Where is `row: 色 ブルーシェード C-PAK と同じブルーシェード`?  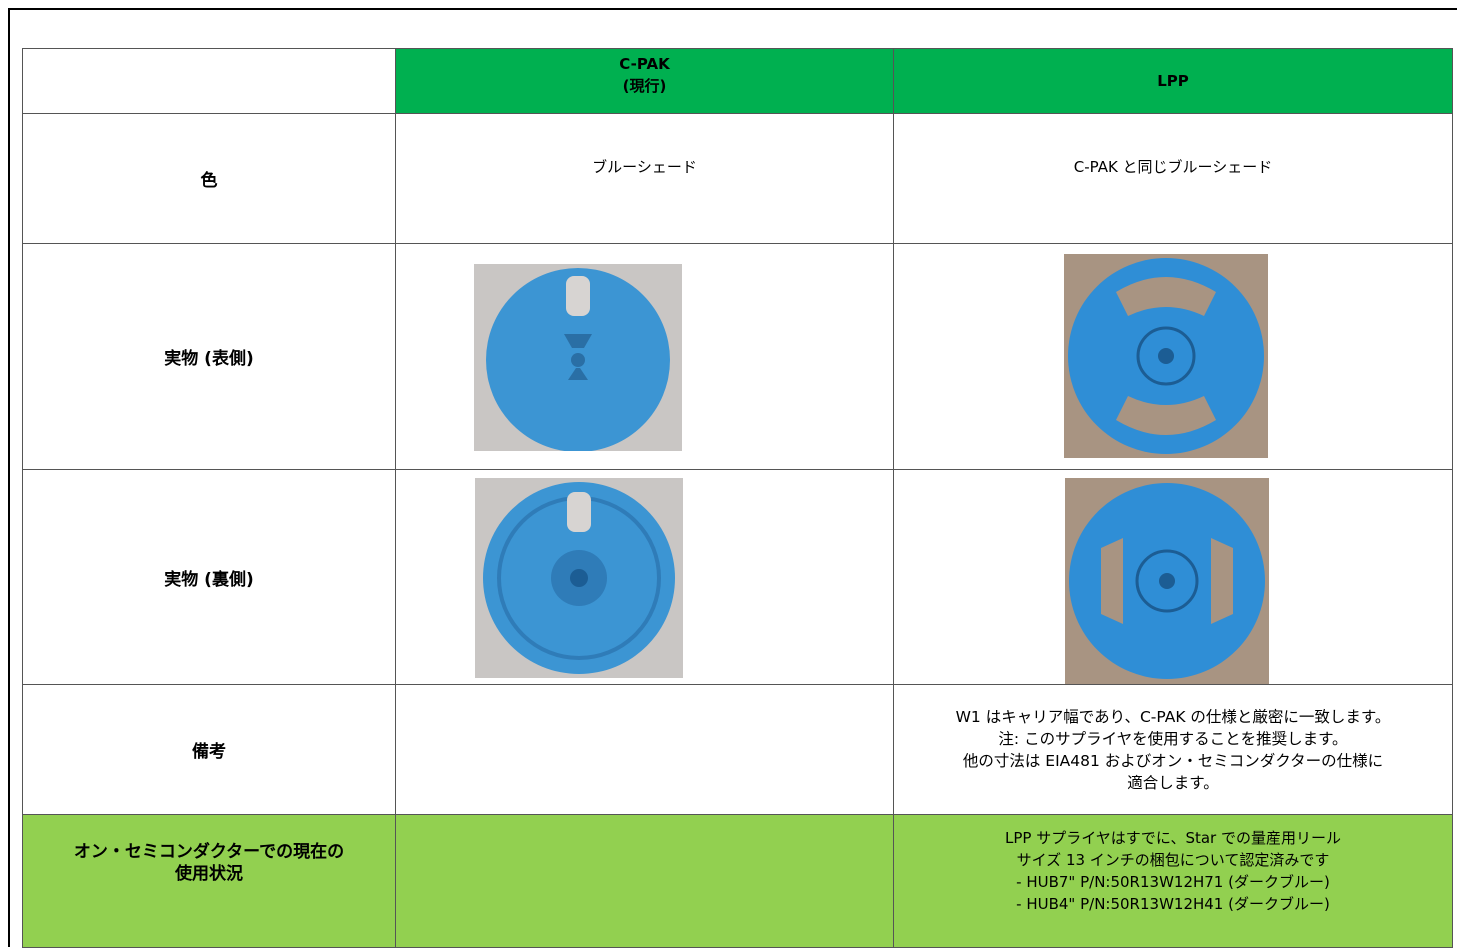
row: 色 ブルーシェード C-PAK と同じブルーシェード is located at coordinates (737, 178).